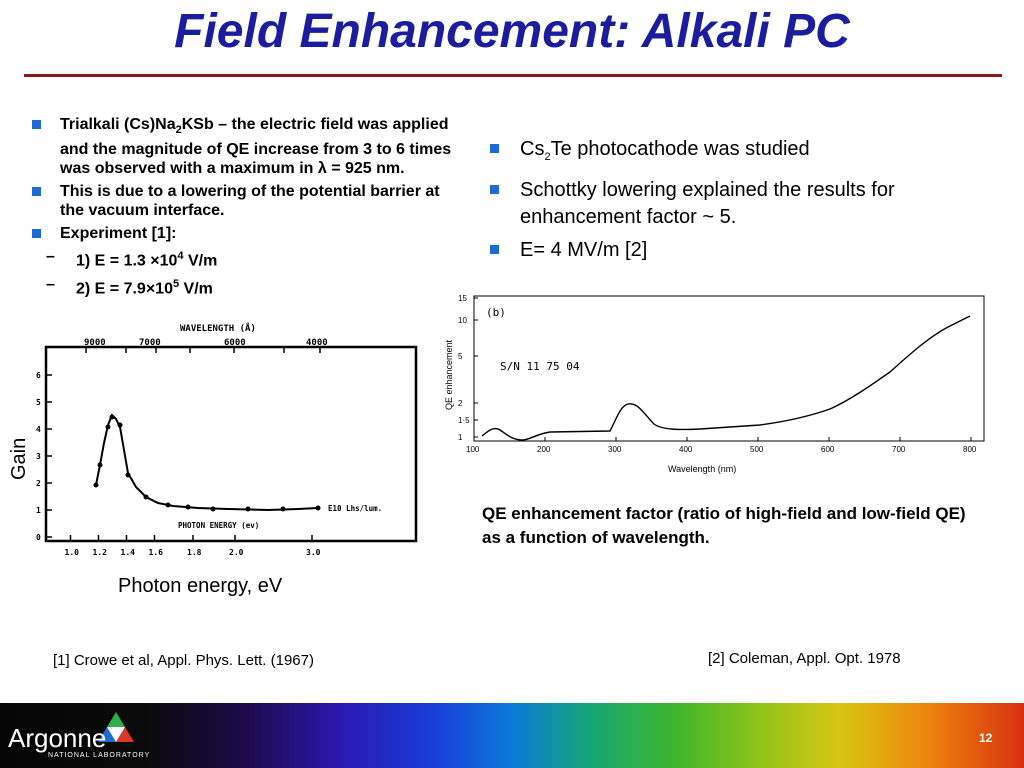 The width and height of the screenshot is (1024, 768). I want to click on top-tick-label: 4000, so click(317, 343).